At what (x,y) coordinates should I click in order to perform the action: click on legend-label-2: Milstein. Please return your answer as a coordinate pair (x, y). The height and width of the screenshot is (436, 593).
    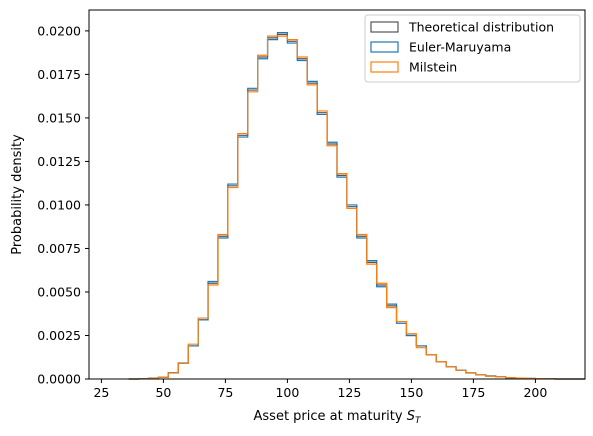
    Looking at the image, I should click on (433, 67).